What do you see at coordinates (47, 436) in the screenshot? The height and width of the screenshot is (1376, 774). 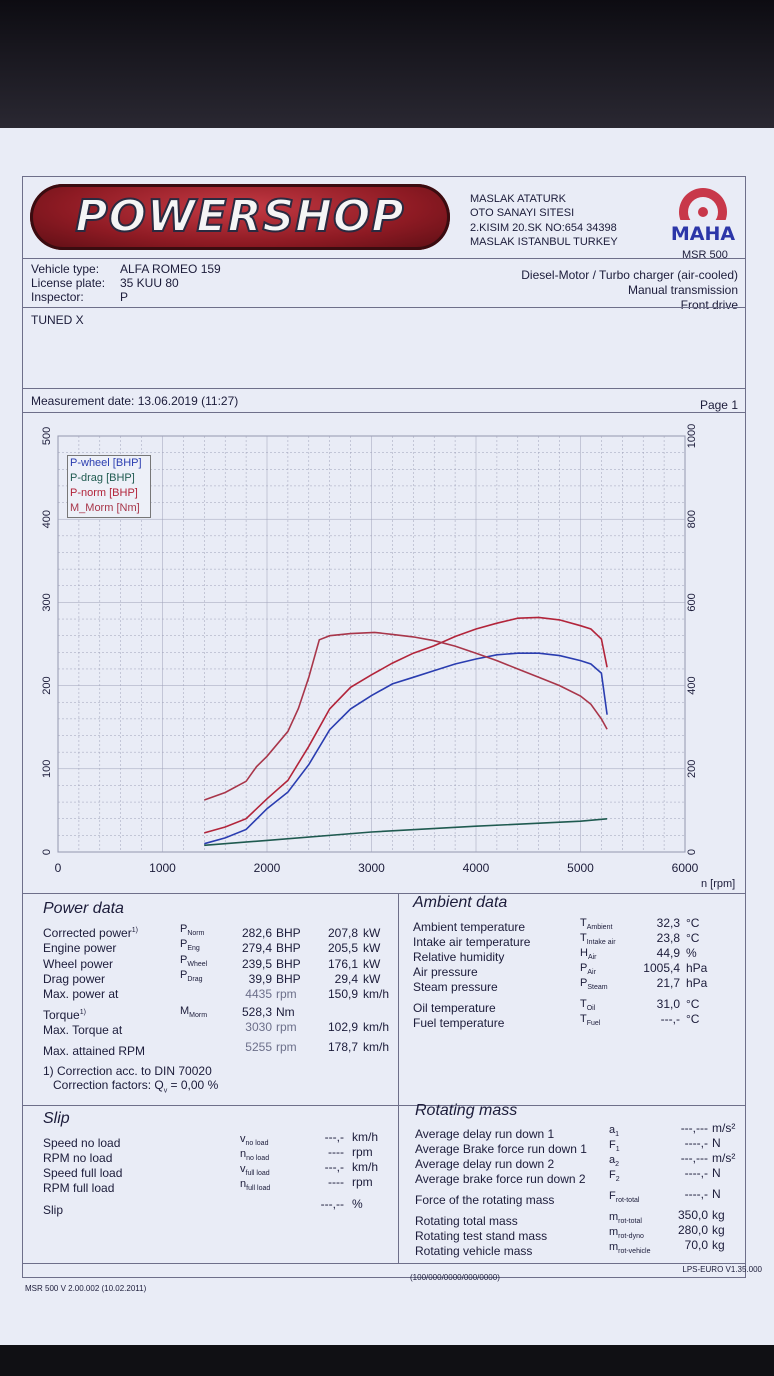 I see `y-left-tick-label: 500` at bounding box center [47, 436].